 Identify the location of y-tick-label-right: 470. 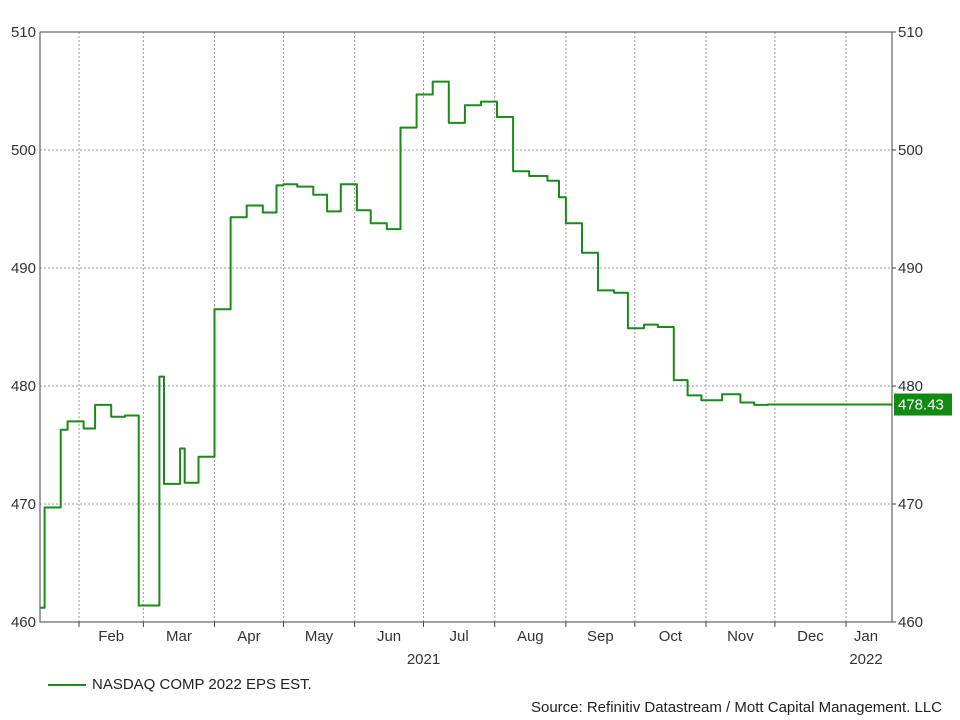
(910, 504).